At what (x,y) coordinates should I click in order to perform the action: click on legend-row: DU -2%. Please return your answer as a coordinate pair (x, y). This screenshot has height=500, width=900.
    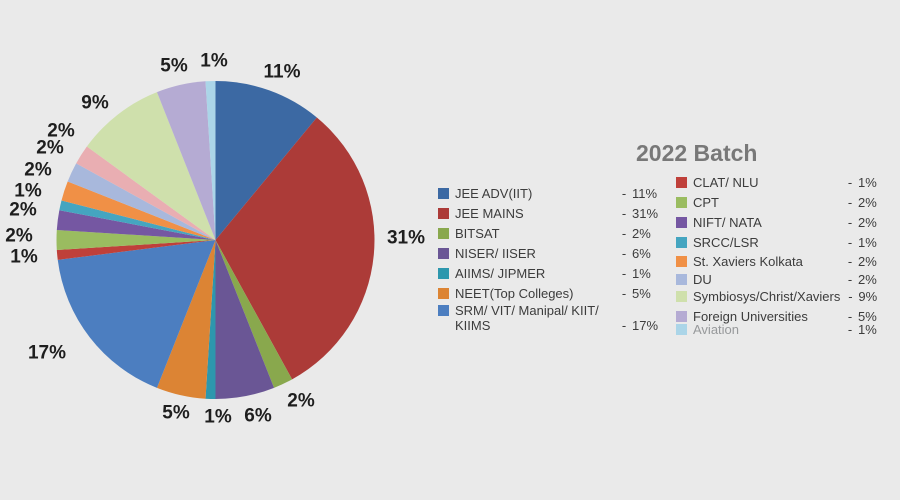
    Looking at the image, I should click on (785, 279).